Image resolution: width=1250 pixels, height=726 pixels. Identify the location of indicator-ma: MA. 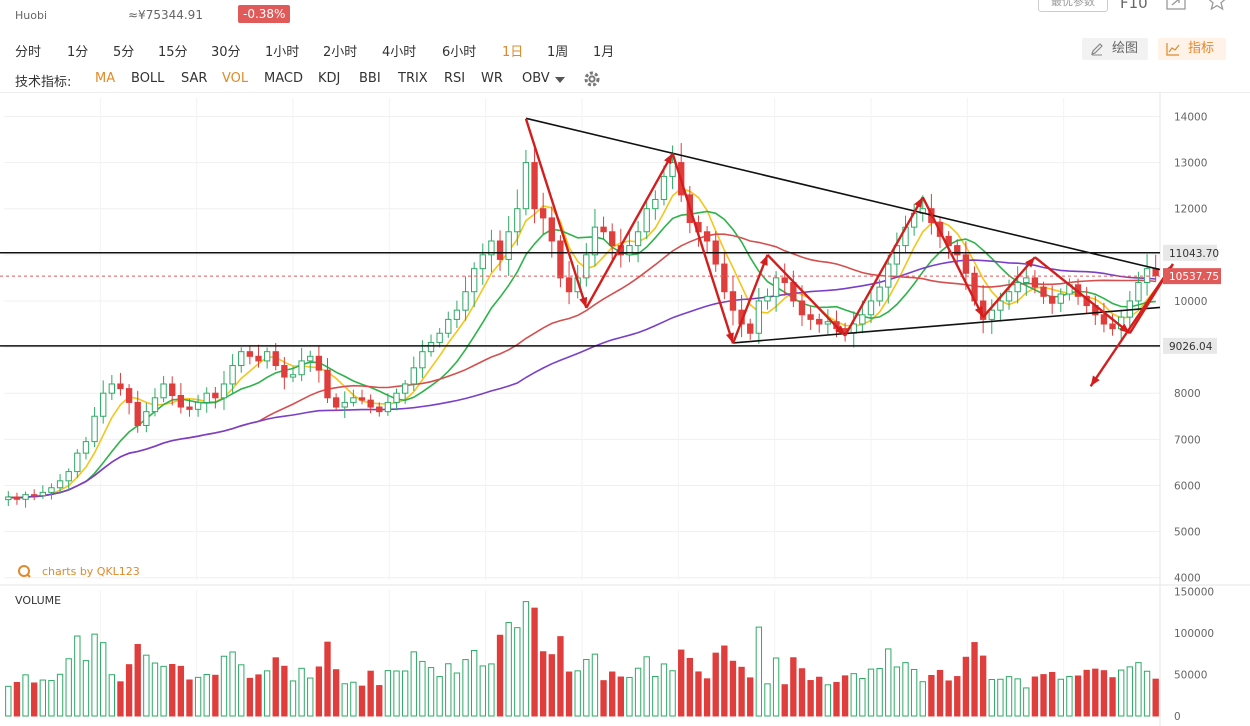
(105, 78).